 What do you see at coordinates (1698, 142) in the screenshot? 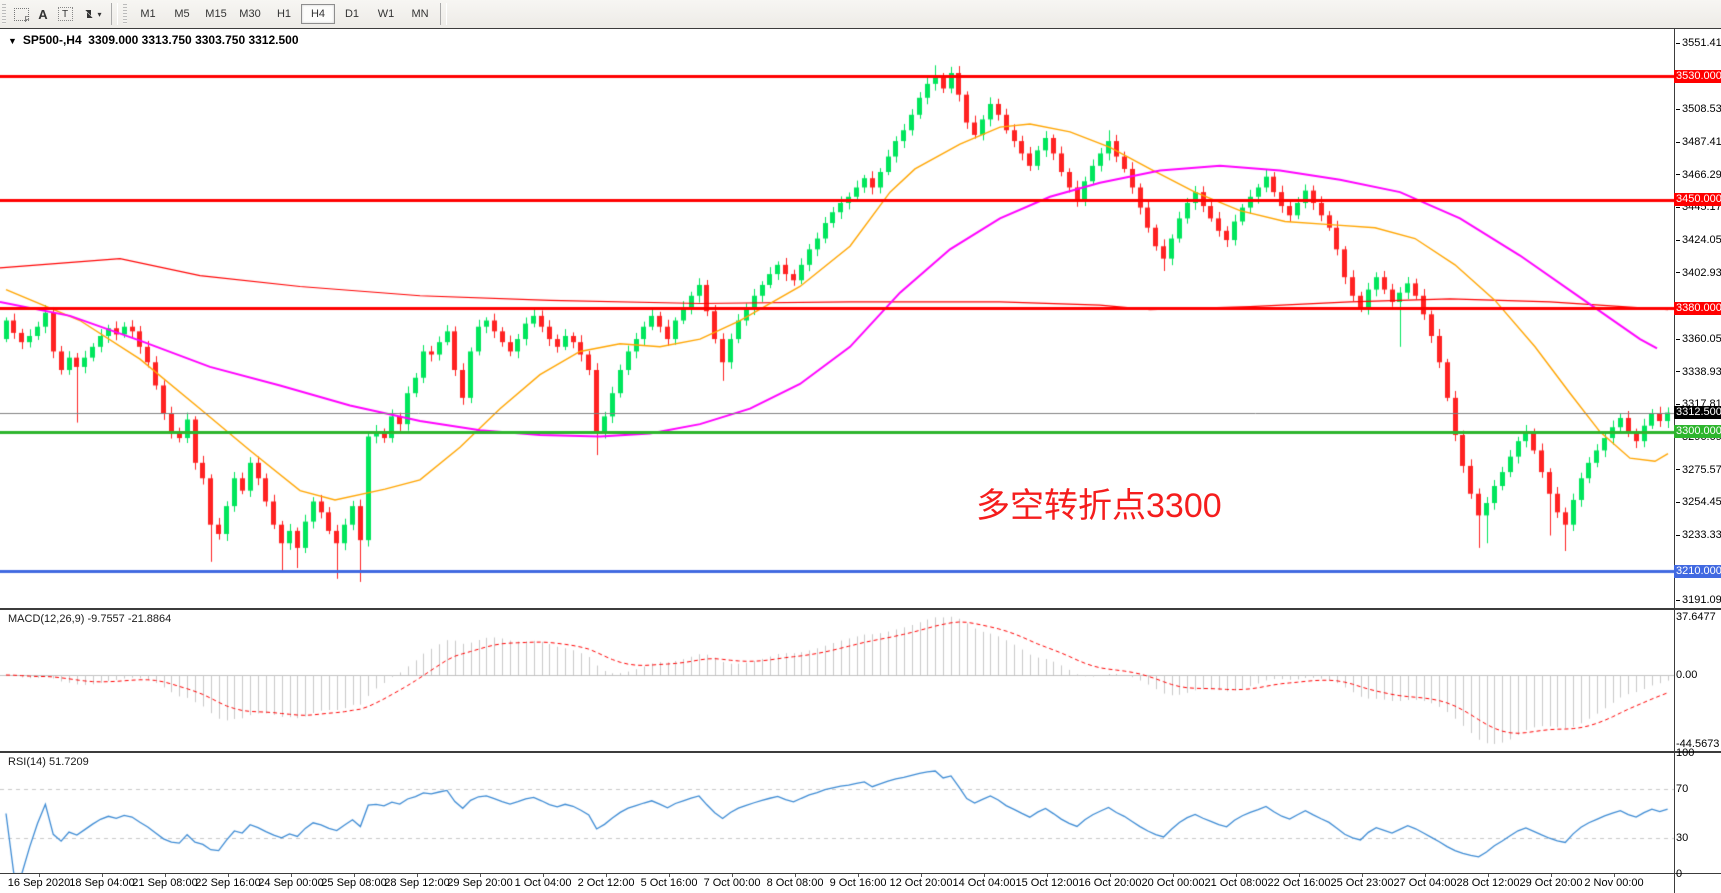
I see `price-tick-3487.410: 3487.410` at bounding box center [1698, 142].